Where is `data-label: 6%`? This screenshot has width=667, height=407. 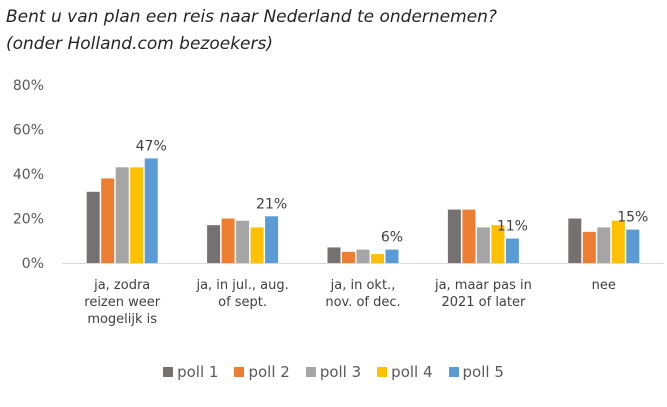 data-label: 6% is located at coordinates (392, 238).